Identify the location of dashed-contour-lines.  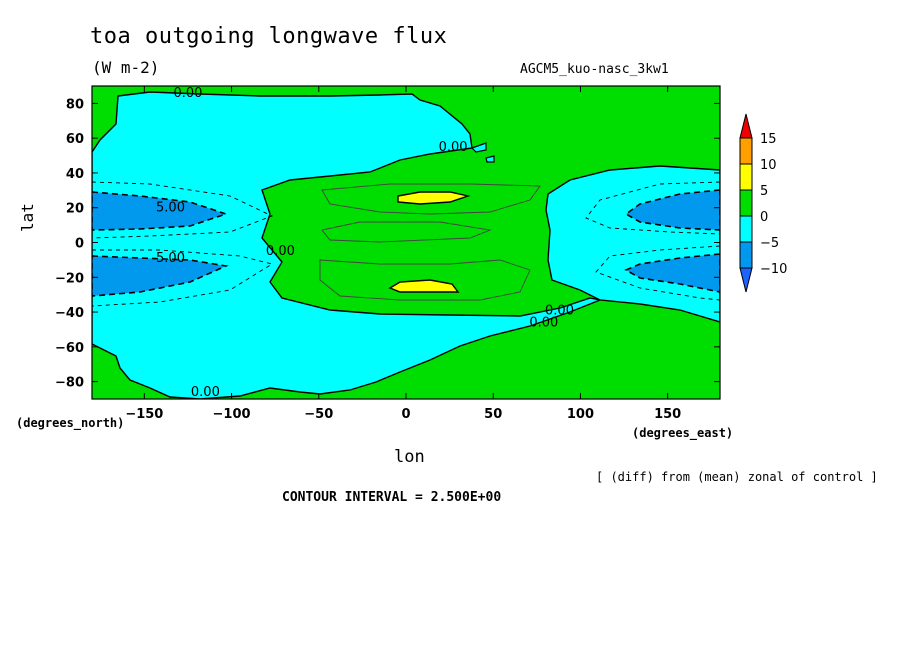
(406, 244).